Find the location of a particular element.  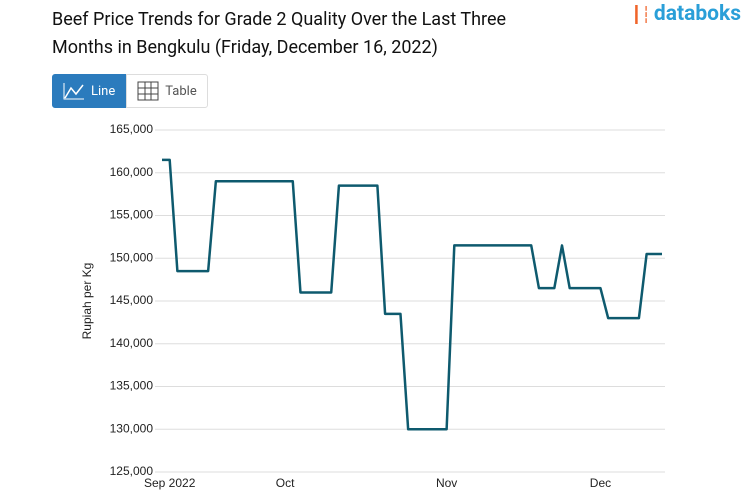

brand-name: databoks is located at coordinates (697, 14).